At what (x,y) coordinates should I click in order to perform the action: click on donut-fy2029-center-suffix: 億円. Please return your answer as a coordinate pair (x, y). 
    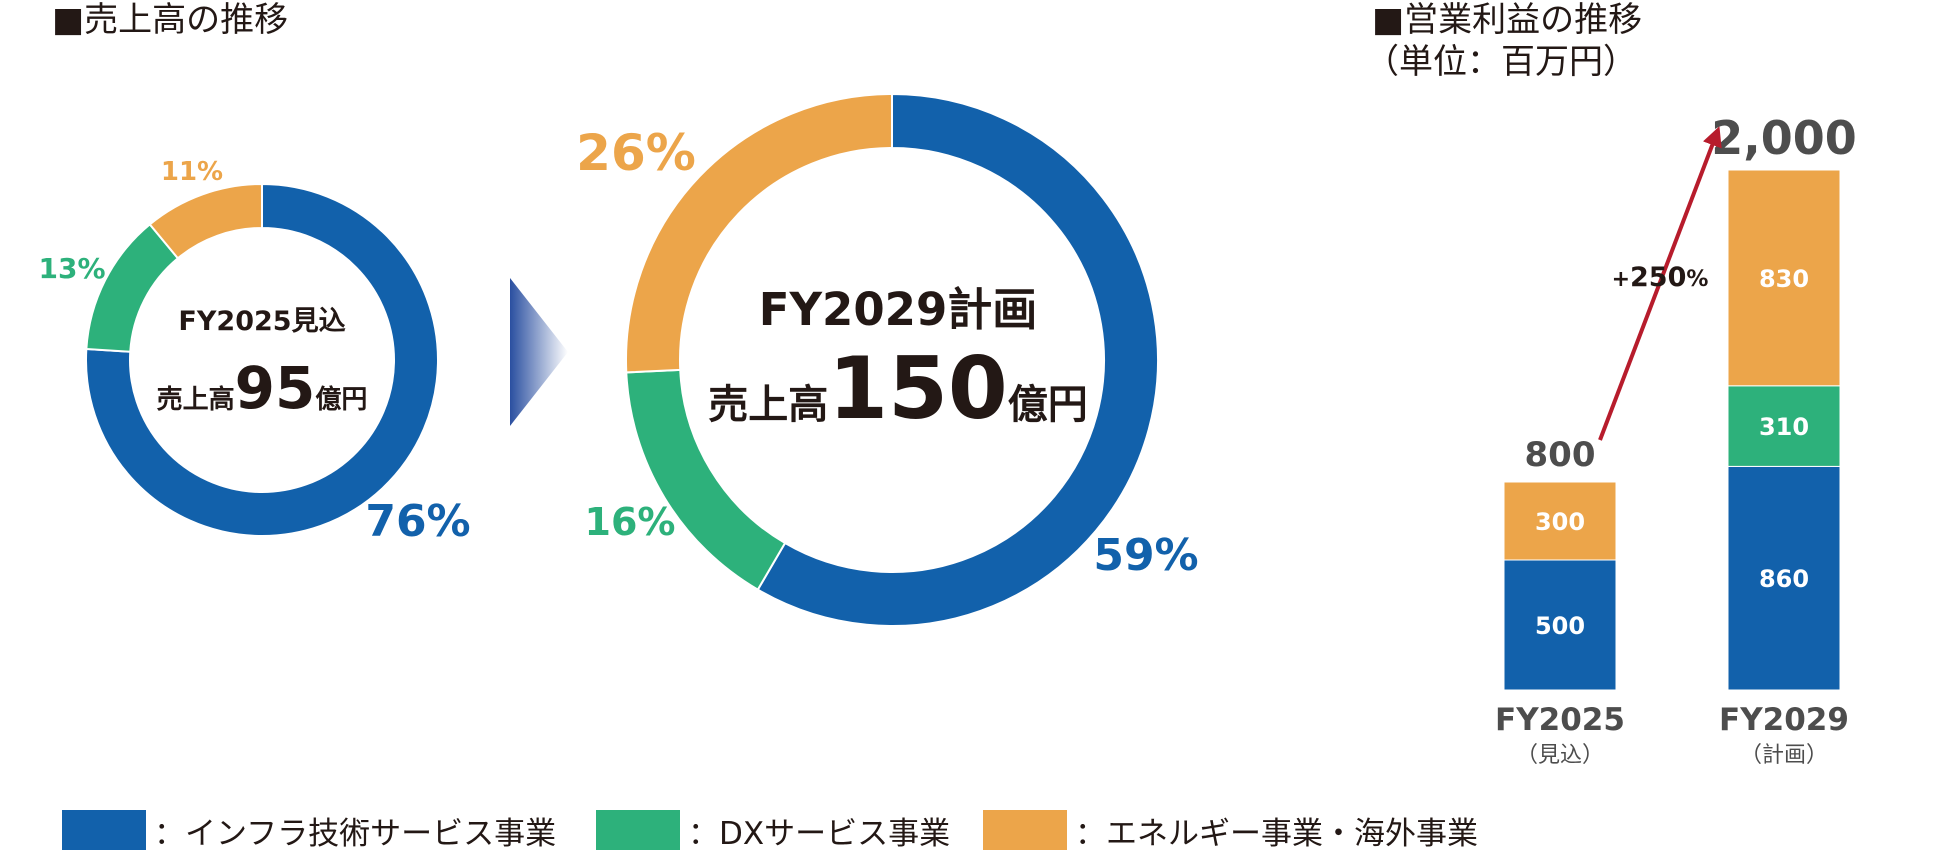
    Looking at the image, I should click on (1048, 405).